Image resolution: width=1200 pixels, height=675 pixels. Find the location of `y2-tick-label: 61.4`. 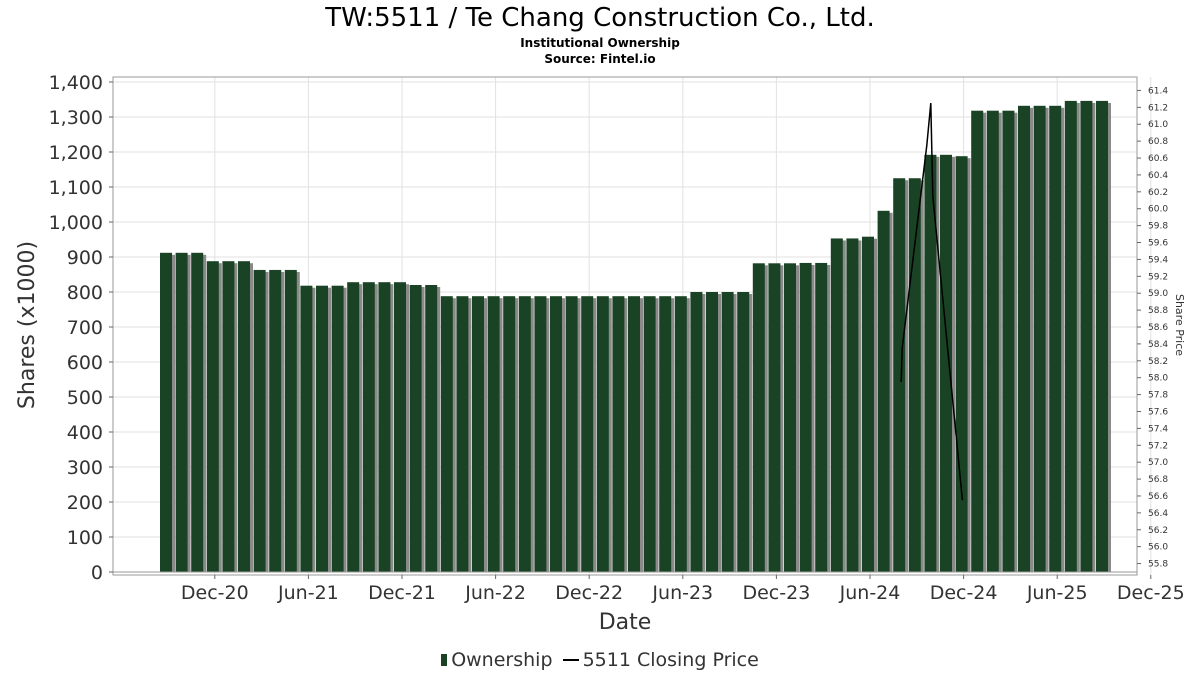

y2-tick-label: 61.4 is located at coordinates (1158, 91).